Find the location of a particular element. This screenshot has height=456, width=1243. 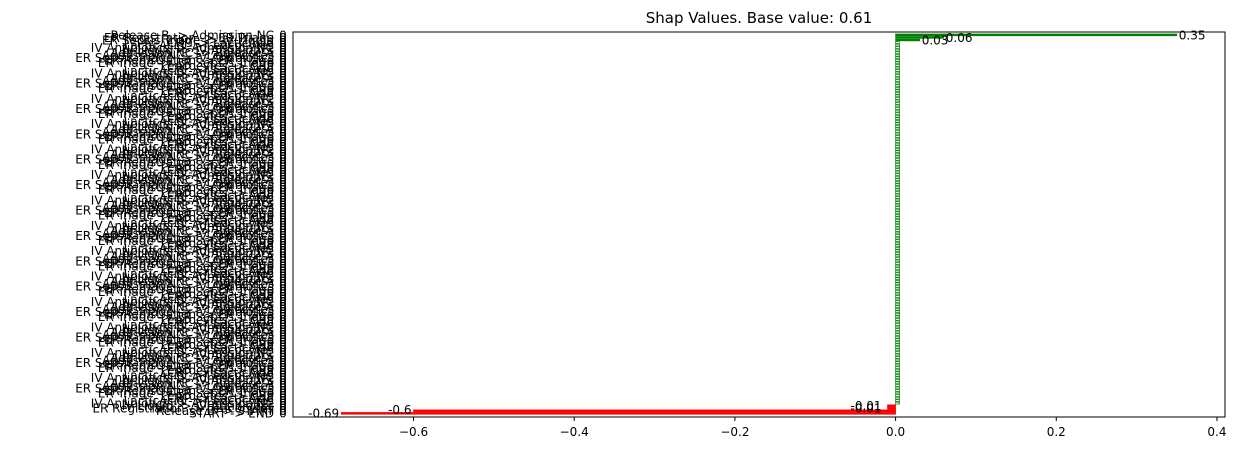

value-label: 0.06 is located at coordinates (959, 38).